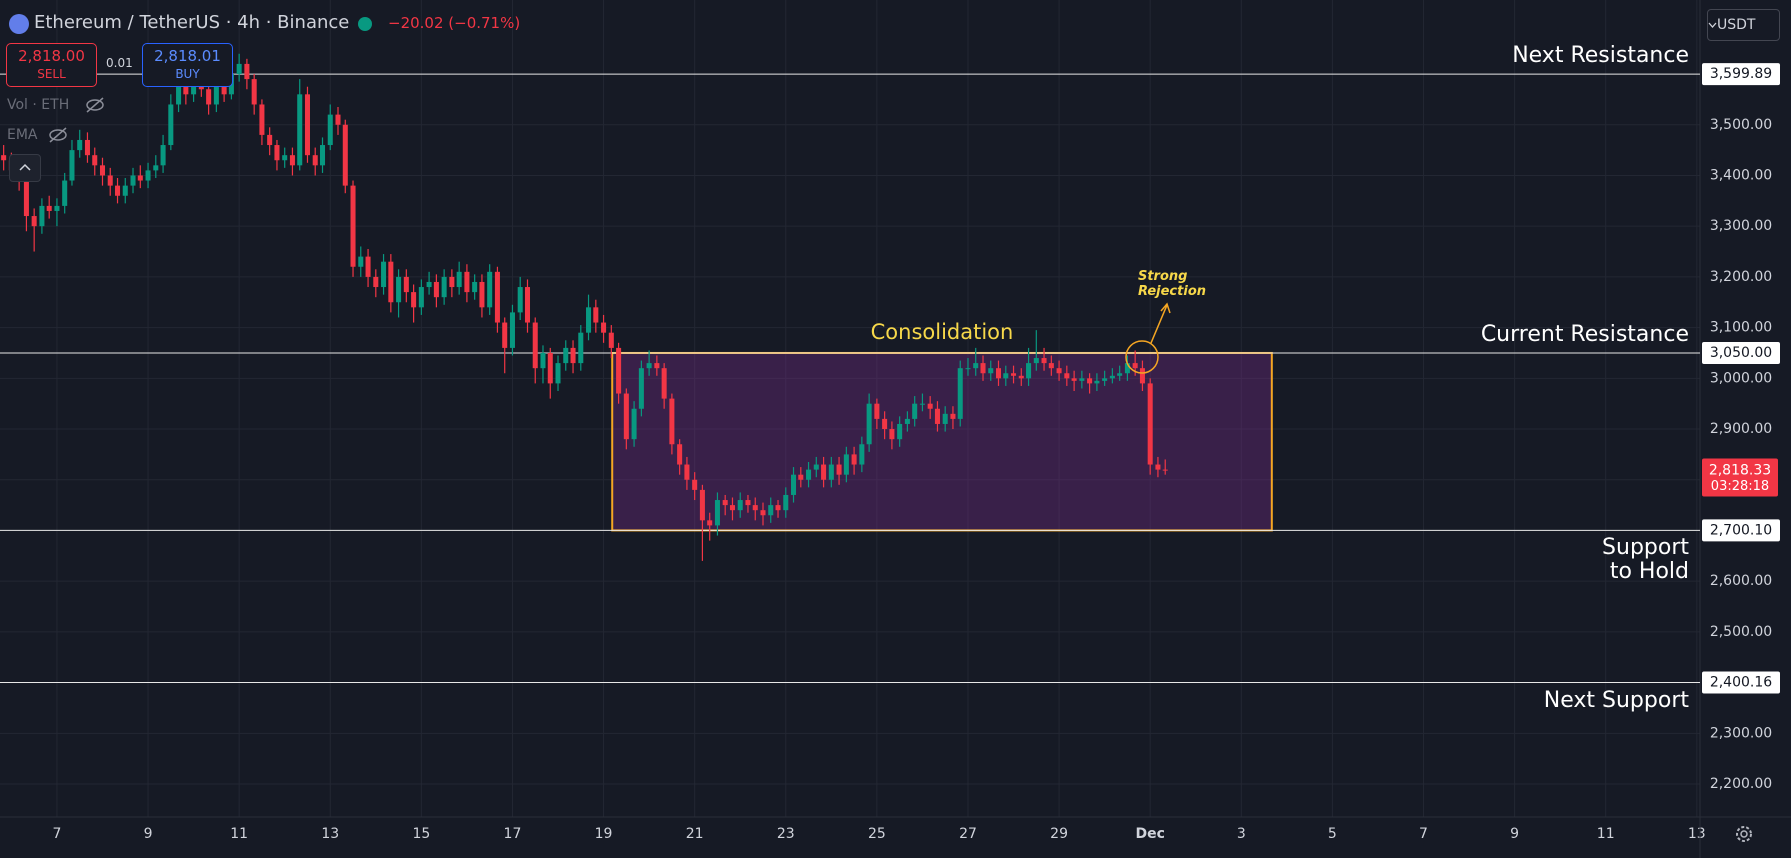  Describe the element at coordinates (604, 834) in the screenshot. I see `x-tick-label: 19` at that location.